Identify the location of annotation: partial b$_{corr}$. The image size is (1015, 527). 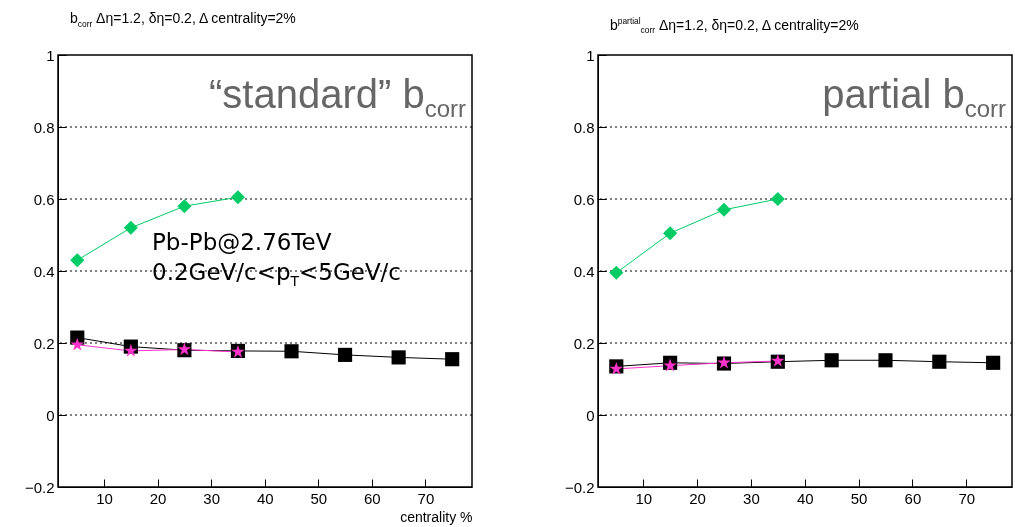
(914, 97).